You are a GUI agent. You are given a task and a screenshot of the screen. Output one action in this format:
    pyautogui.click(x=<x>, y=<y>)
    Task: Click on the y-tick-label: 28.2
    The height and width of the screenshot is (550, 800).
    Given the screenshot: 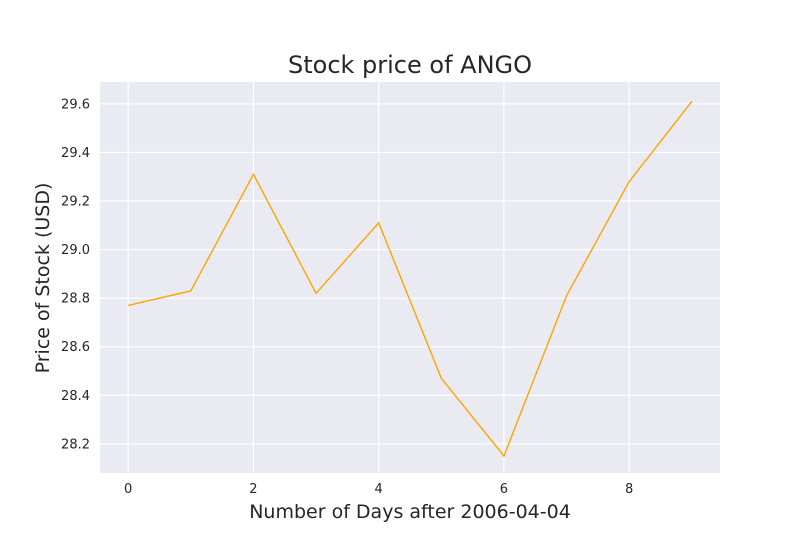 What is the action you would take?
    pyautogui.click(x=75, y=444)
    